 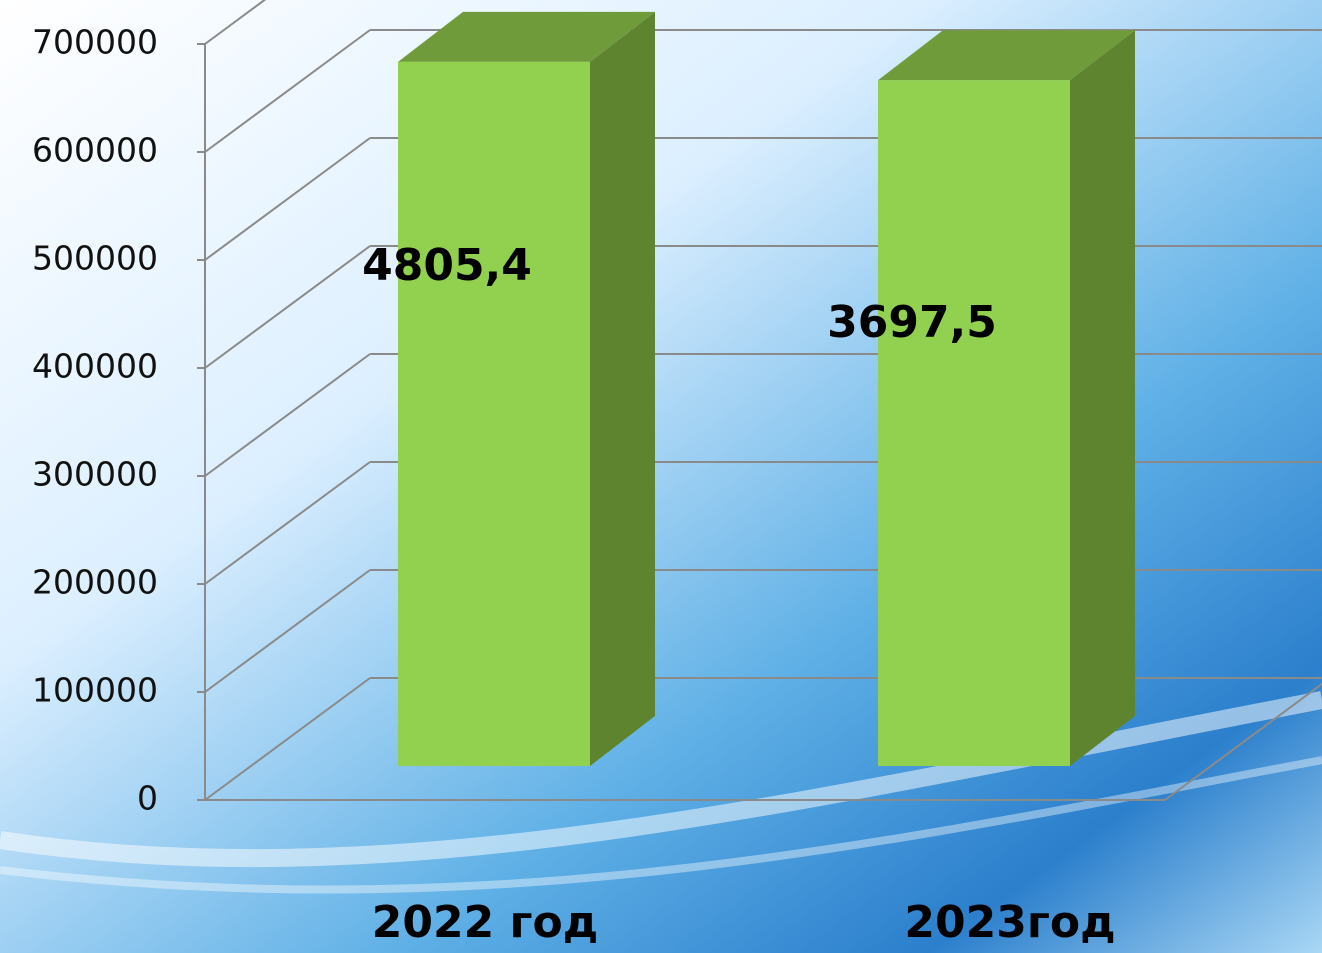 What do you see at coordinates (485, 922) in the screenshot?
I see `x-tick-label: 2022 год` at bounding box center [485, 922].